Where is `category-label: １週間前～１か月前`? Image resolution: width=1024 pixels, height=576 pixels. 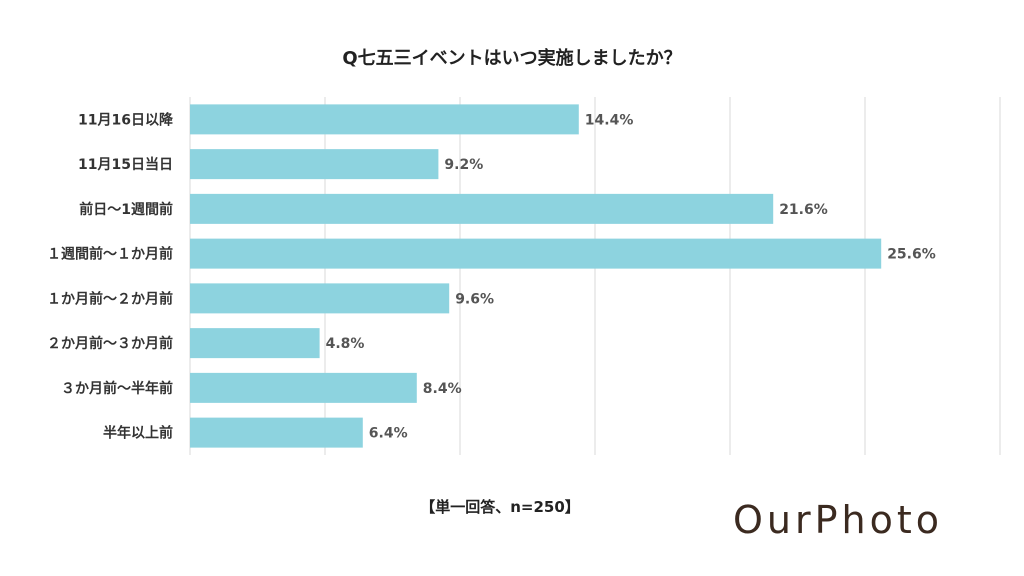
category-label: １週間前～１か月前 is located at coordinates (110, 254).